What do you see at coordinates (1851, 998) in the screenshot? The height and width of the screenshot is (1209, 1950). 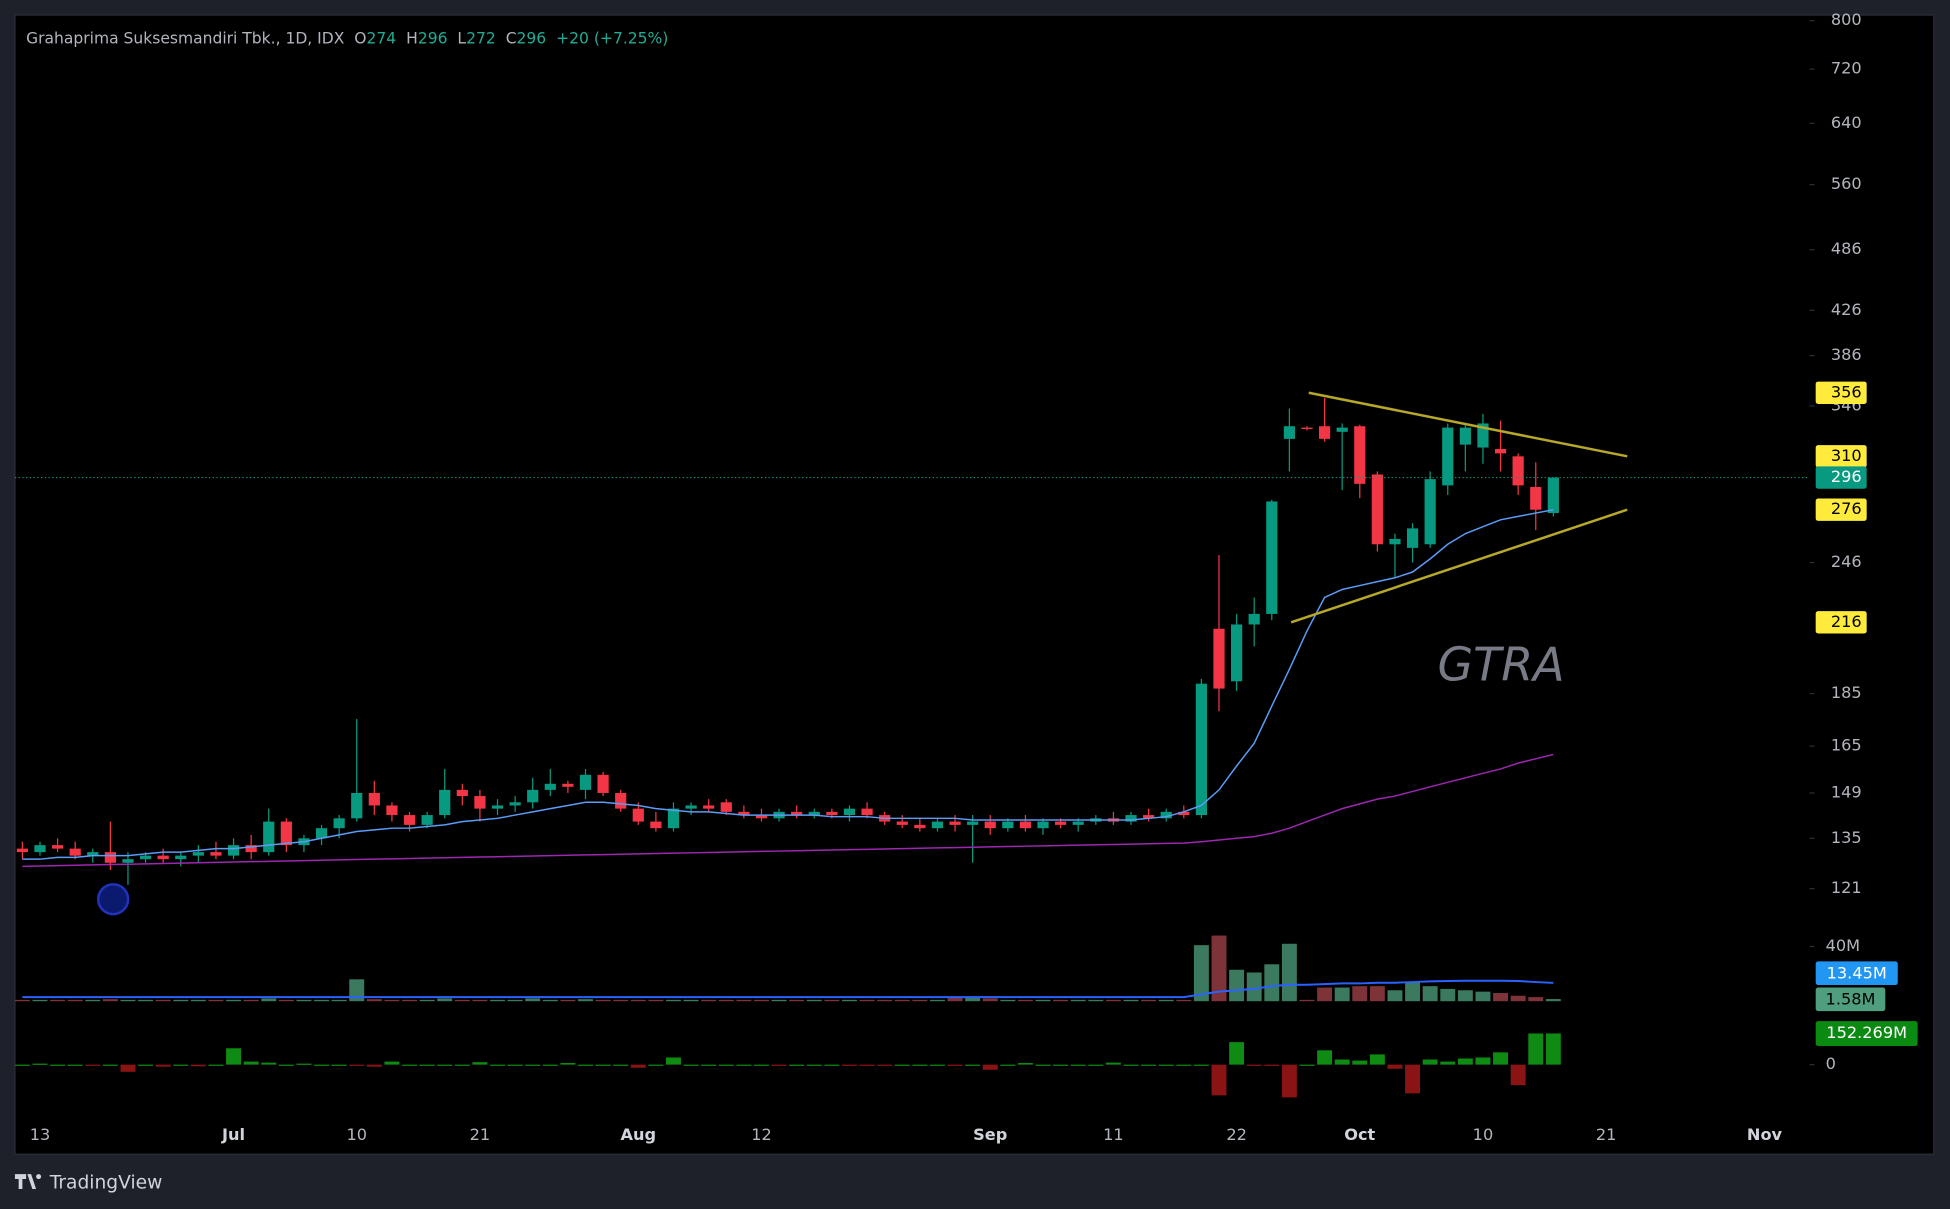 I see `volume-label: 1.58M` at bounding box center [1851, 998].